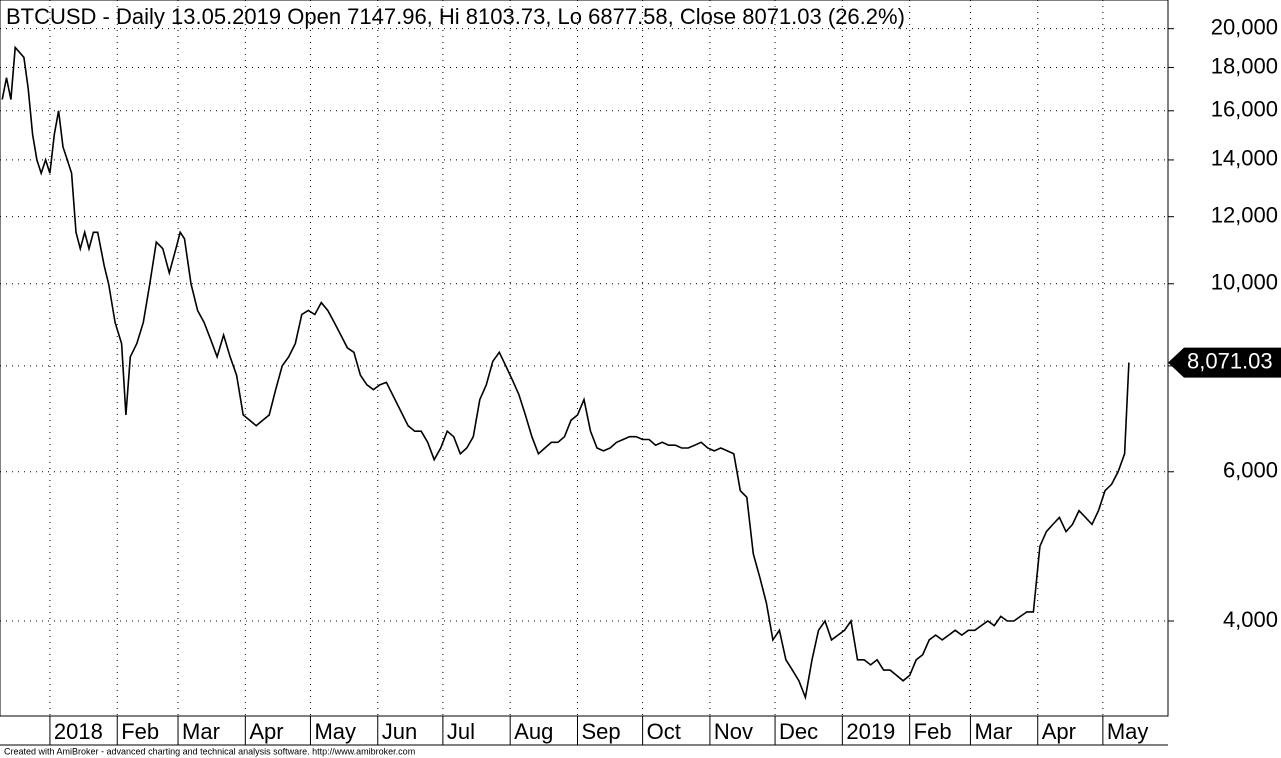  I want to click on y-tick-label: 10,000, so click(1244, 282).